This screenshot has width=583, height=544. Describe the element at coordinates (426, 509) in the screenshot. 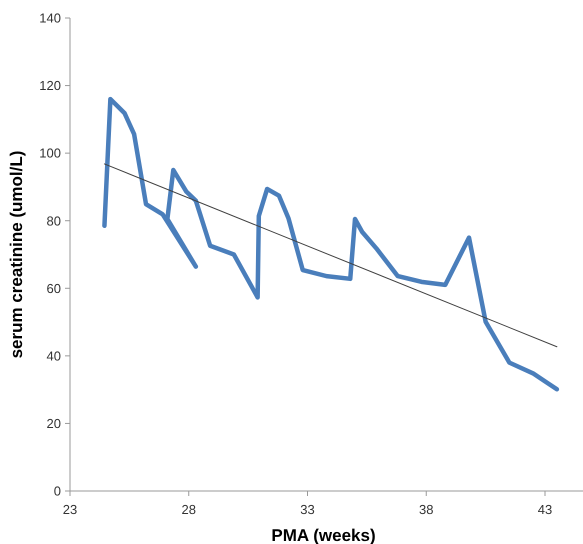

I see `x-tick-label: 38` at that location.